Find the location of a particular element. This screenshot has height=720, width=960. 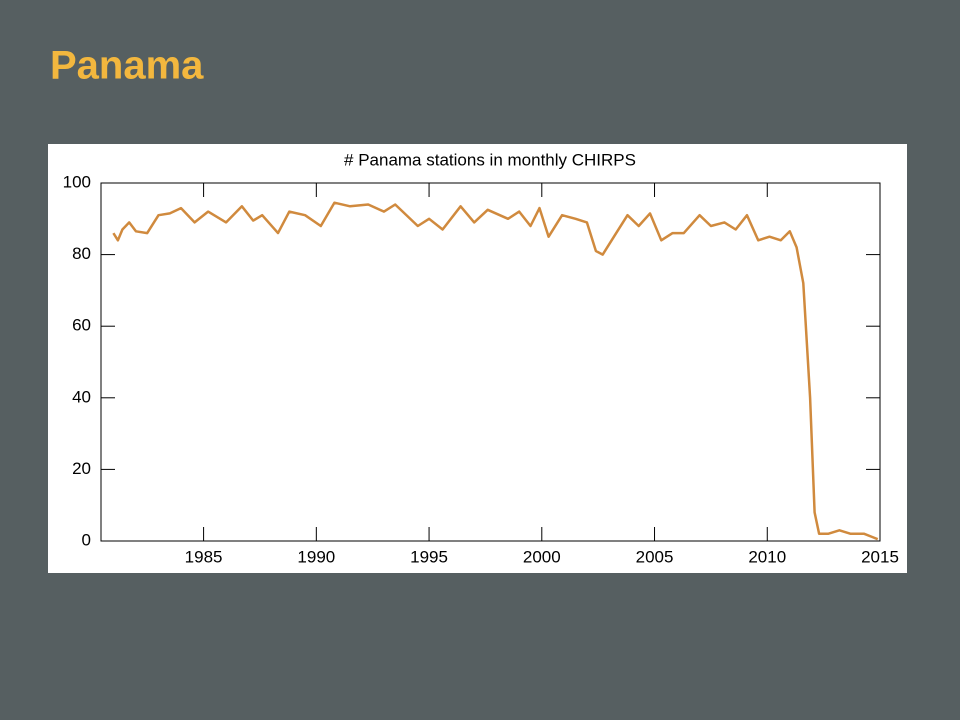

y-tick-label: 100 is located at coordinates (77, 181).